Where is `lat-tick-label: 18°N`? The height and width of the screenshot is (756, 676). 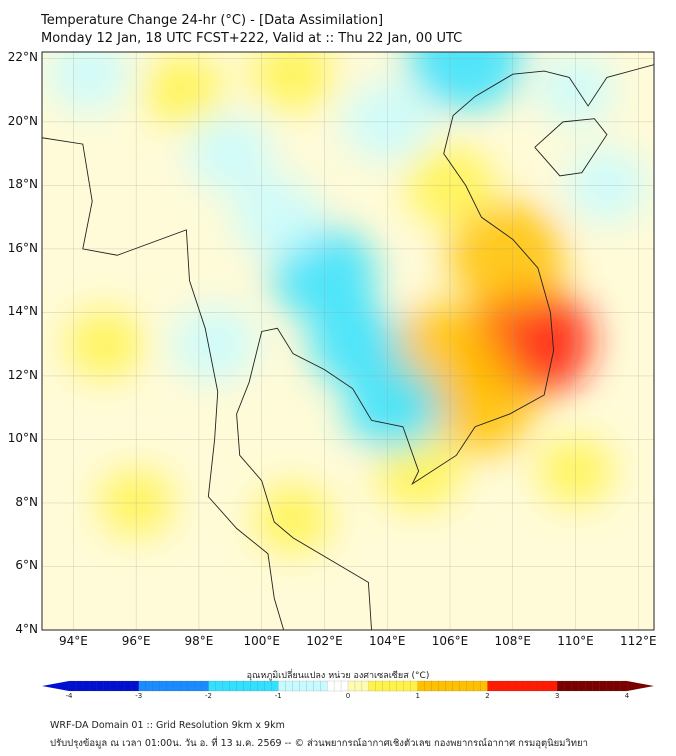 lat-tick-label: 18°N is located at coordinates (22, 184).